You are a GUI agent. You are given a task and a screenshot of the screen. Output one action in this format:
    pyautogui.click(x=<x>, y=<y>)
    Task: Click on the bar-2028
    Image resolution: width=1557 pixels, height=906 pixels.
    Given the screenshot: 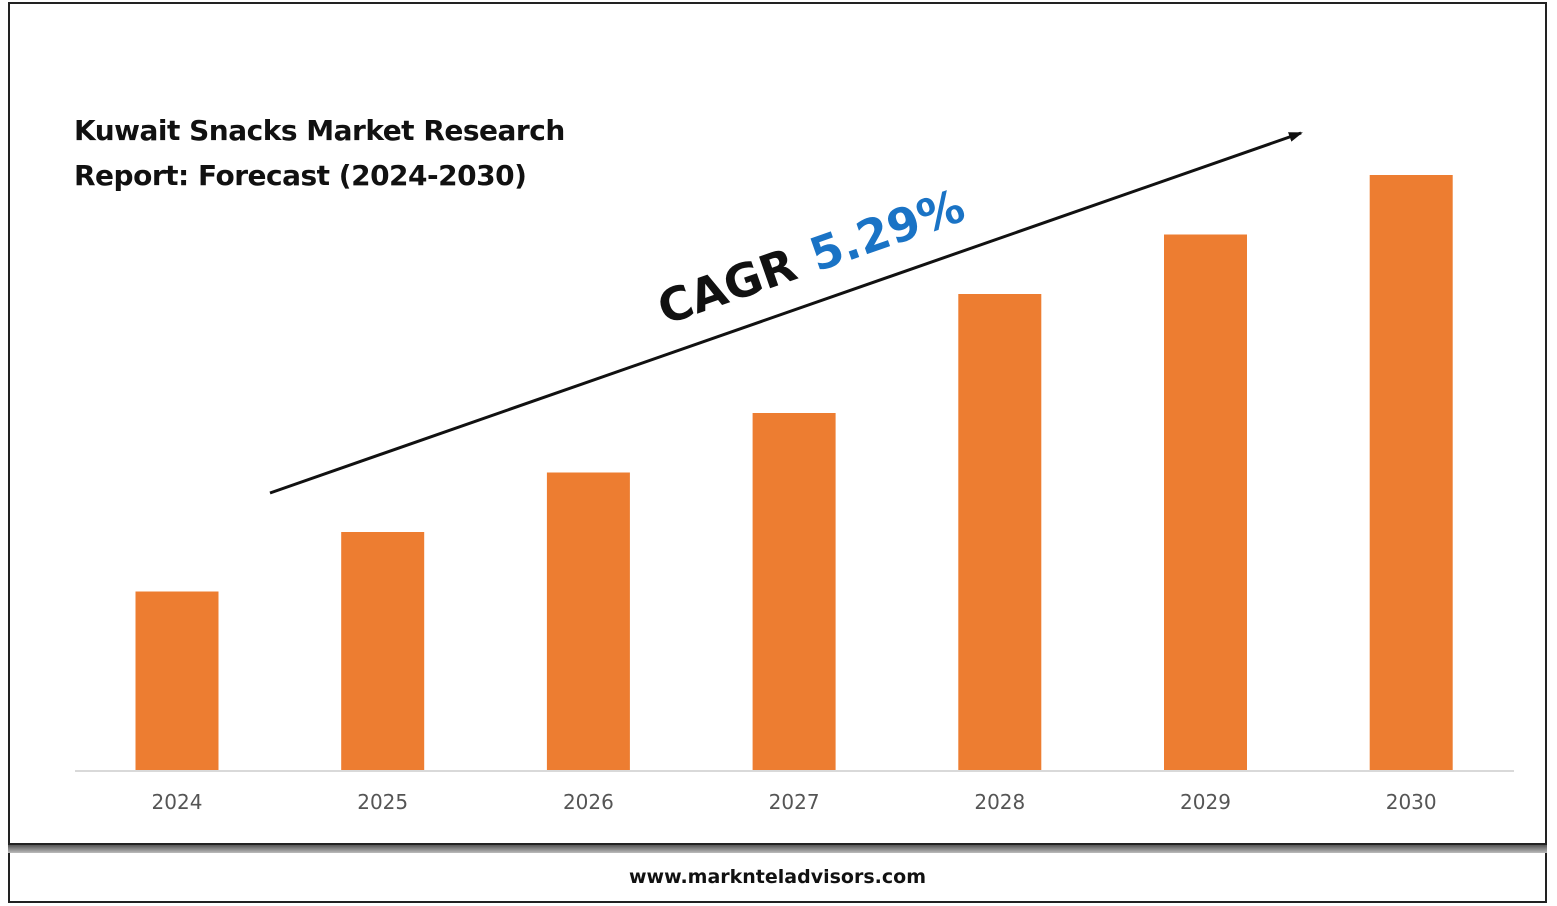 What is the action you would take?
    pyautogui.click(x=1000, y=532)
    